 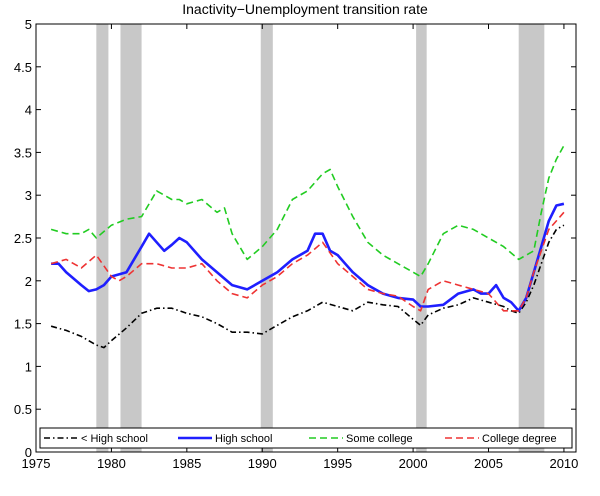 What do you see at coordinates (262, 463) in the screenshot?
I see `x-tick-label-3: 1990` at bounding box center [262, 463].